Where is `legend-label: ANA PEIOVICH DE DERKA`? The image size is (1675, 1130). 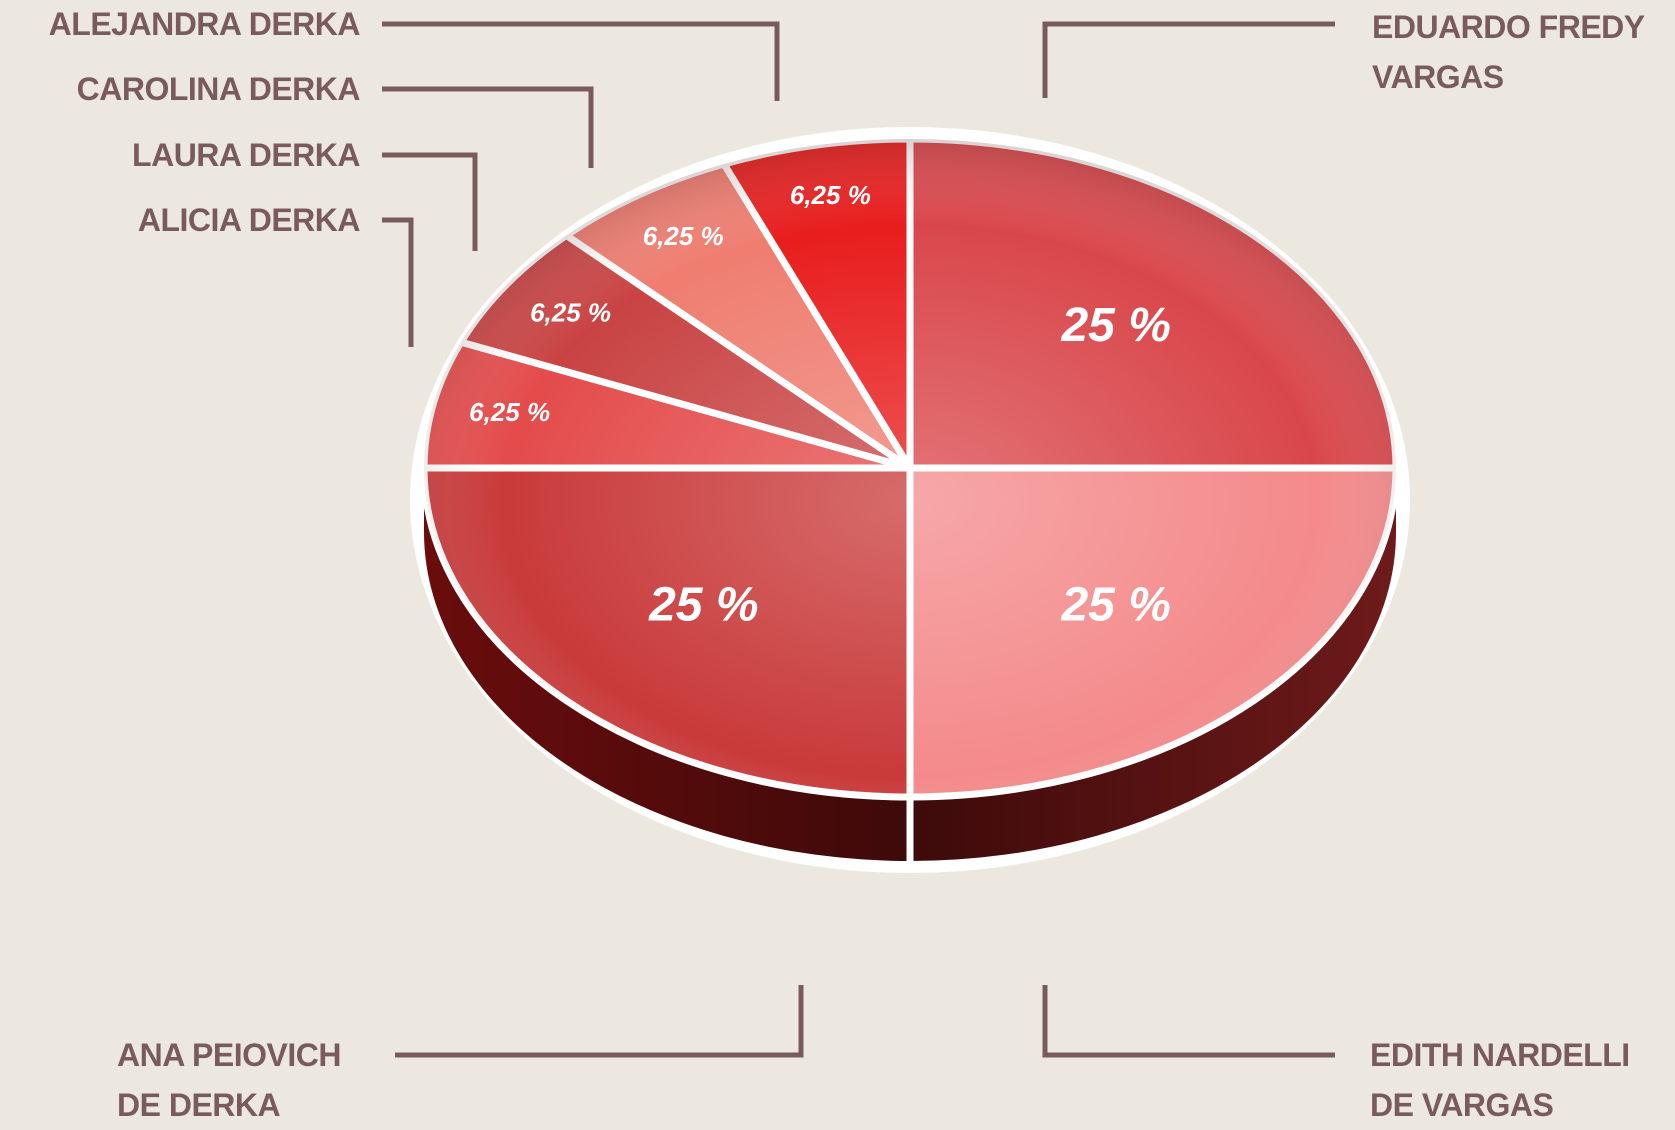 legend-label: ANA PEIOVICH DE DERKA is located at coordinates (229, 1080).